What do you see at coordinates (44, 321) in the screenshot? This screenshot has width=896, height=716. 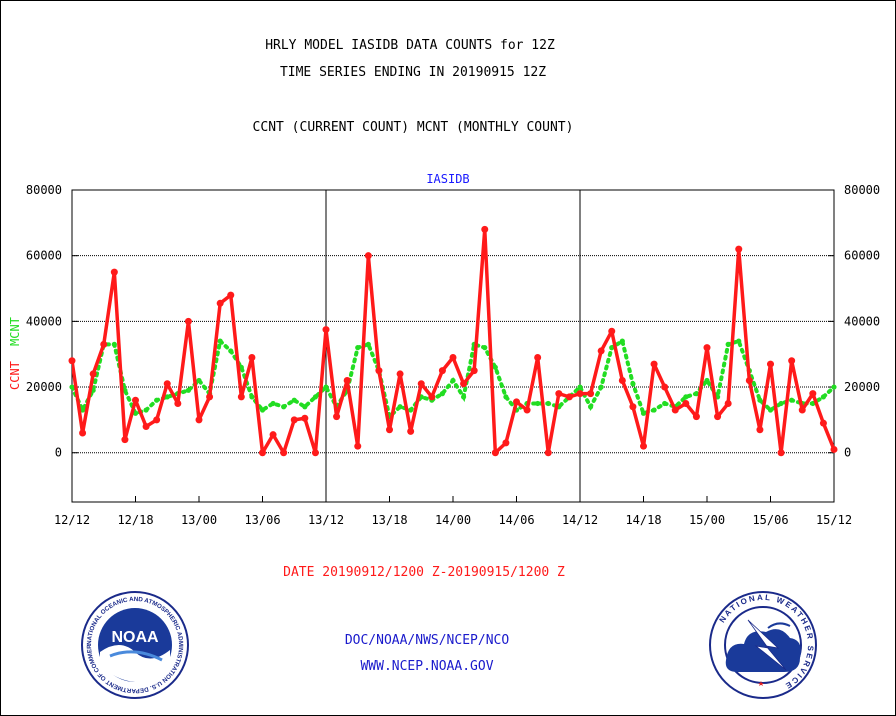 I see `y-tick-label-left: 40000` at bounding box center [44, 321].